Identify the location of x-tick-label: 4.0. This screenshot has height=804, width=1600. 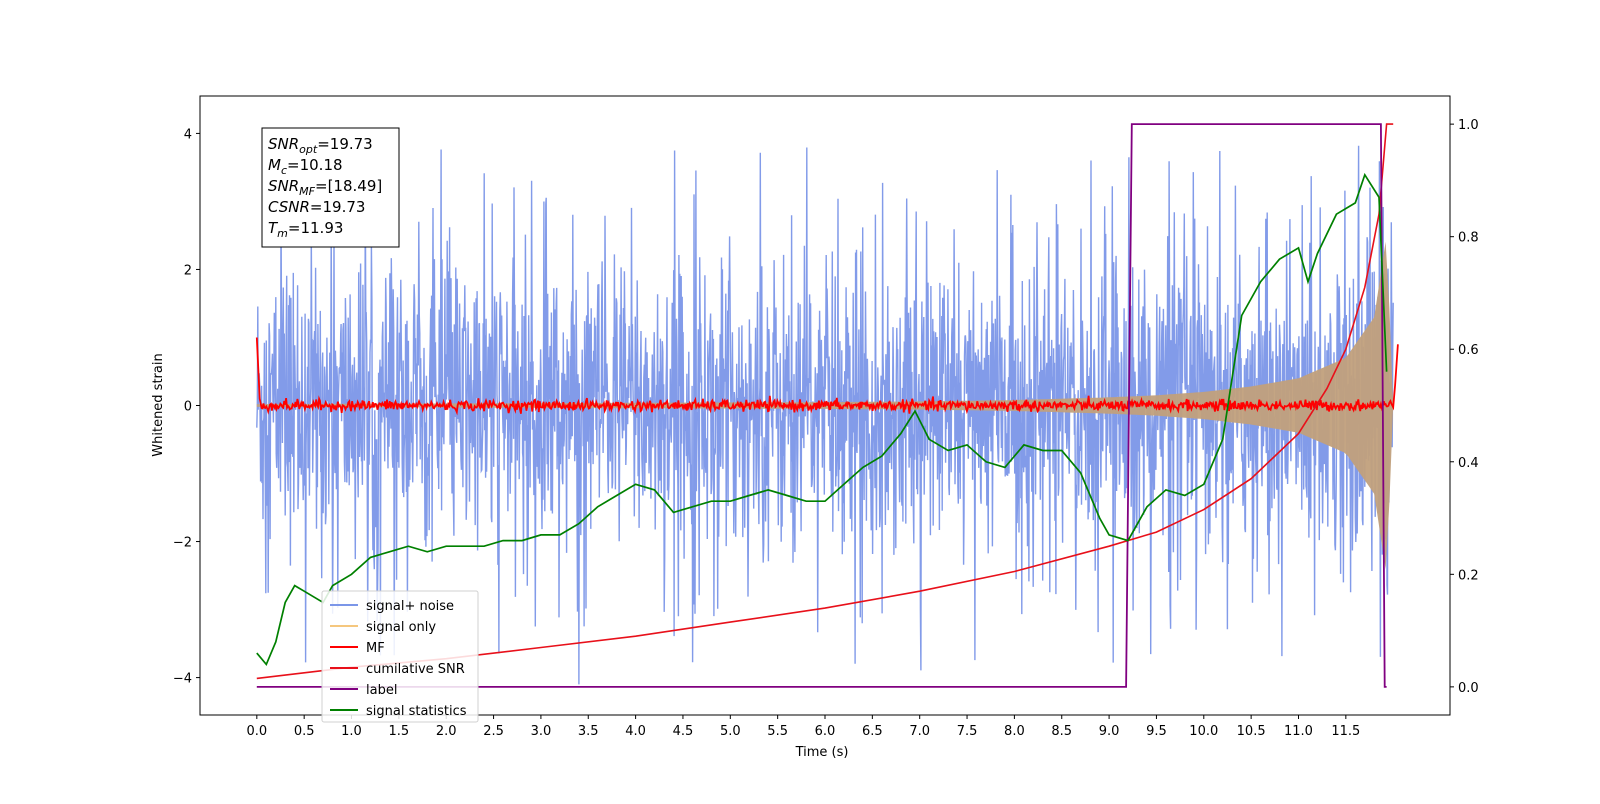
(635, 731).